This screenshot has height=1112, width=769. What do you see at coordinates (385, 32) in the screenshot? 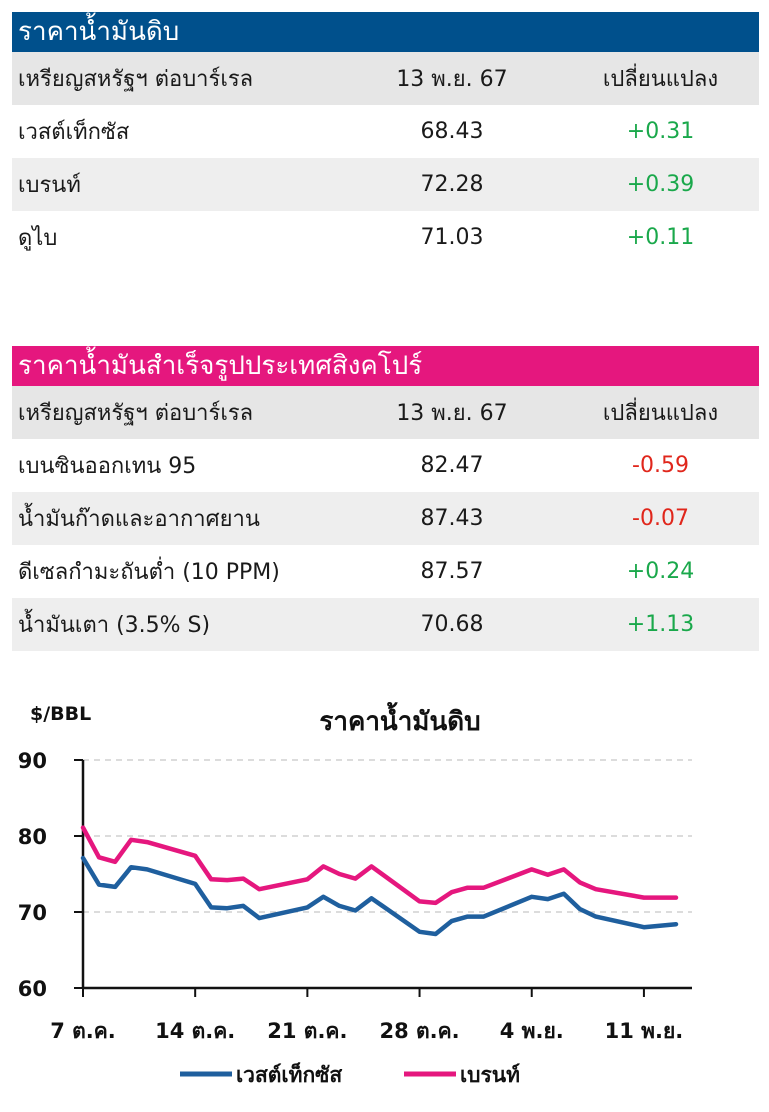
I see `crude-oil-title: ราคาน้ำมันดิบ` at bounding box center [385, 32].